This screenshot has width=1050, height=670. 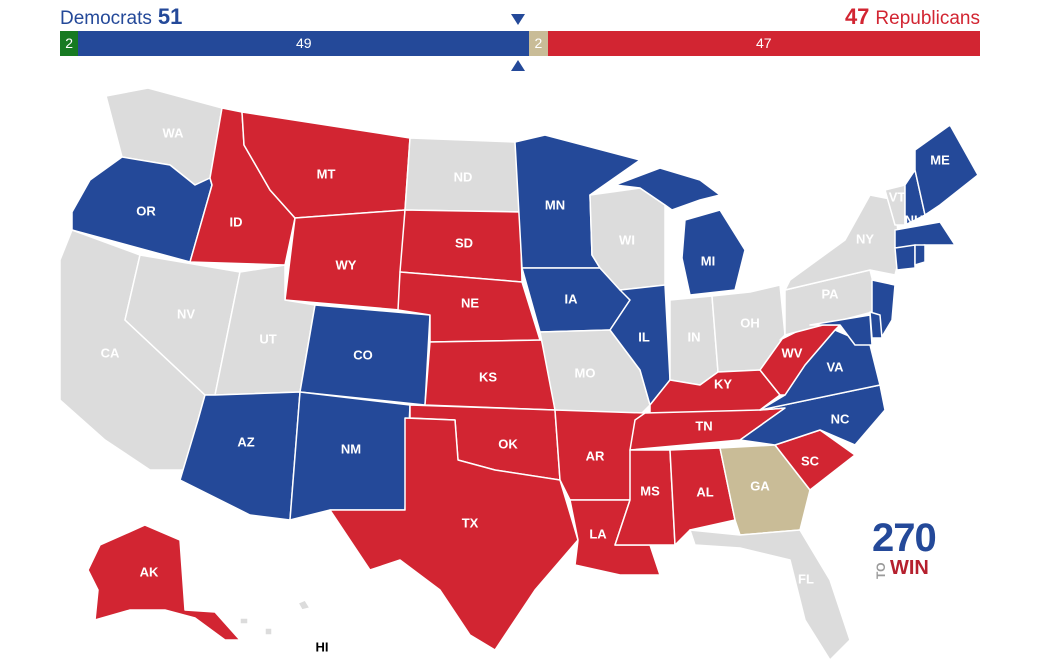 I want to click on state-ri, so click(x=920, y=255).